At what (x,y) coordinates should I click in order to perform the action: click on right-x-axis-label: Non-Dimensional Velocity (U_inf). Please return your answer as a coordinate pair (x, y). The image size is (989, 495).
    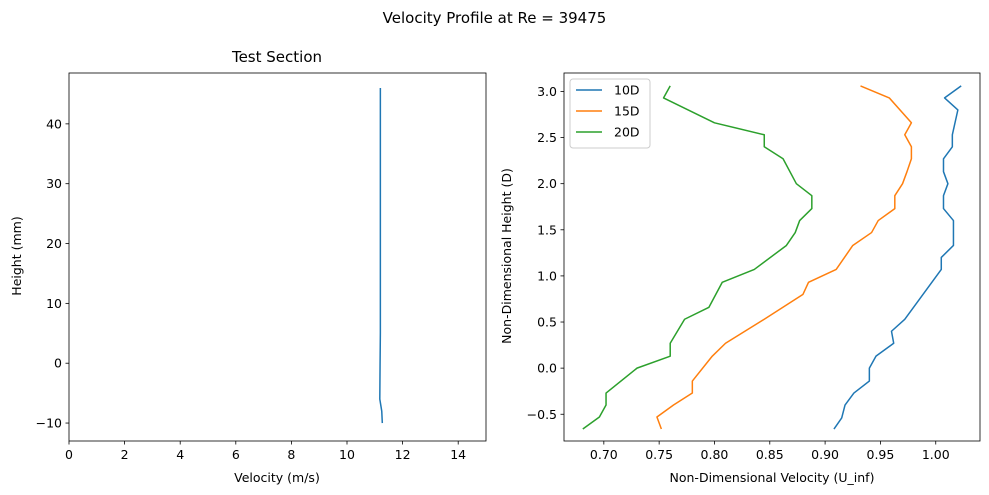
    Looking at the image, I should click on (772, 477).